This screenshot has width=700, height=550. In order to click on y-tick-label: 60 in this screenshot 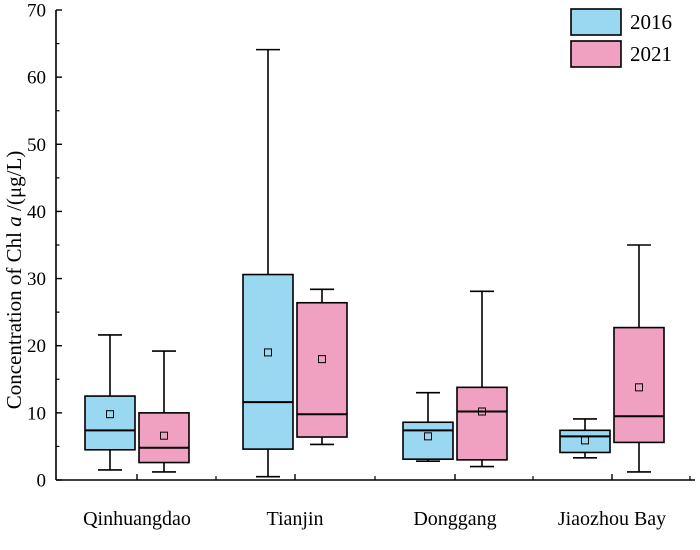, I will do `click(36, 78)`.